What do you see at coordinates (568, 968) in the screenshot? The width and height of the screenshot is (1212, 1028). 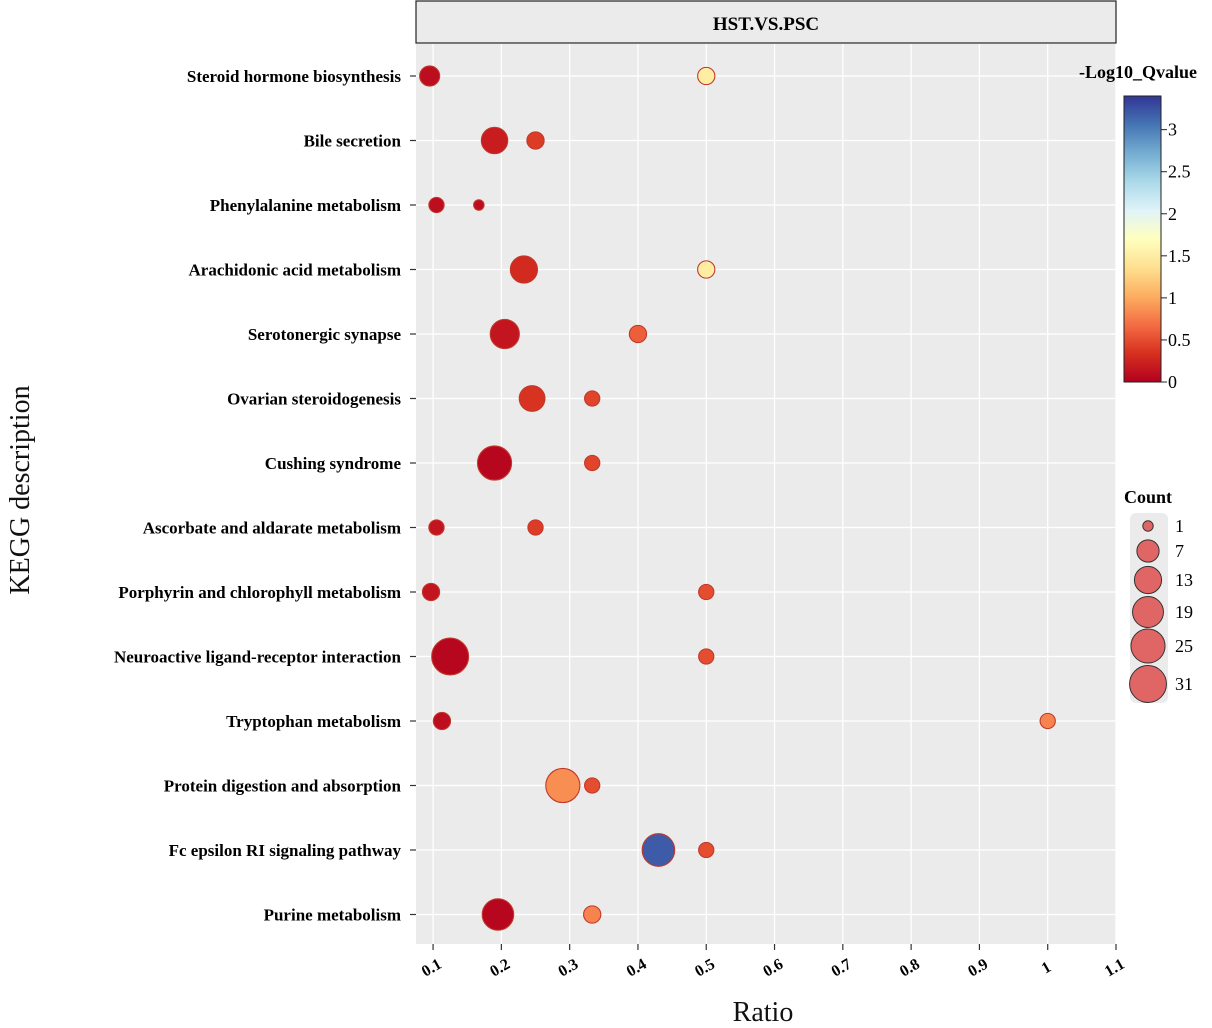 I see `x-tick-label: 0.3` at bounding box center [568, 968].